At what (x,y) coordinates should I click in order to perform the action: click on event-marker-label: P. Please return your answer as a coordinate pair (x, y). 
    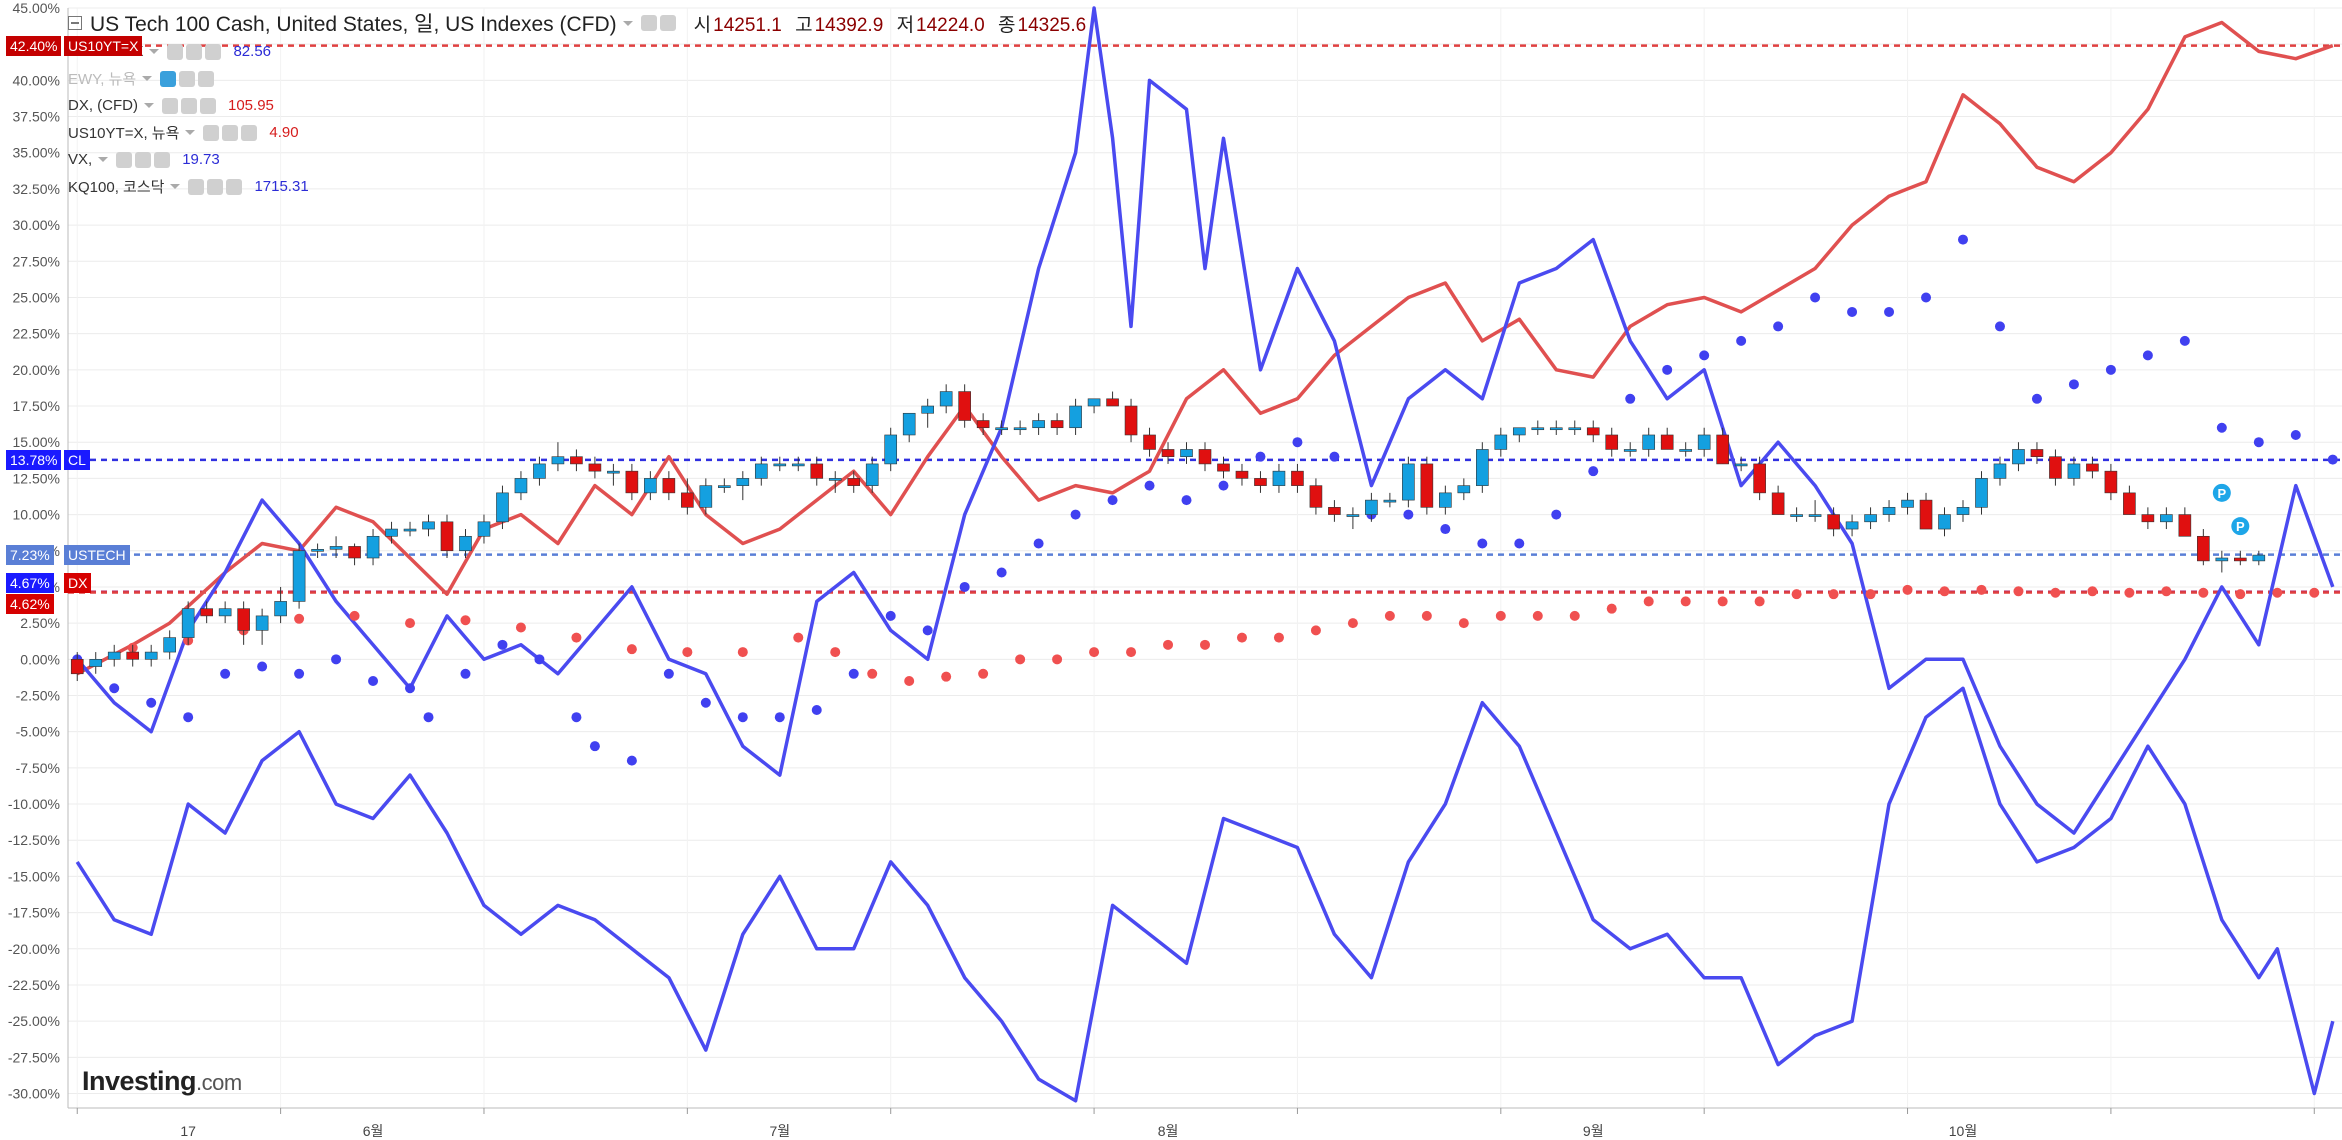
    Looking at the image, I should click on (2221, 493).